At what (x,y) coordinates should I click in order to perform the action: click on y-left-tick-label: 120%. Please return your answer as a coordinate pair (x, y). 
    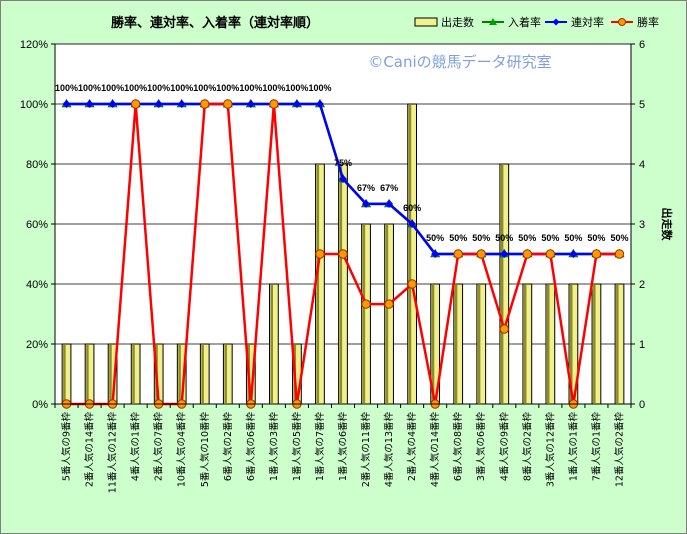
    Looking at the image, I should click on (34, 45).